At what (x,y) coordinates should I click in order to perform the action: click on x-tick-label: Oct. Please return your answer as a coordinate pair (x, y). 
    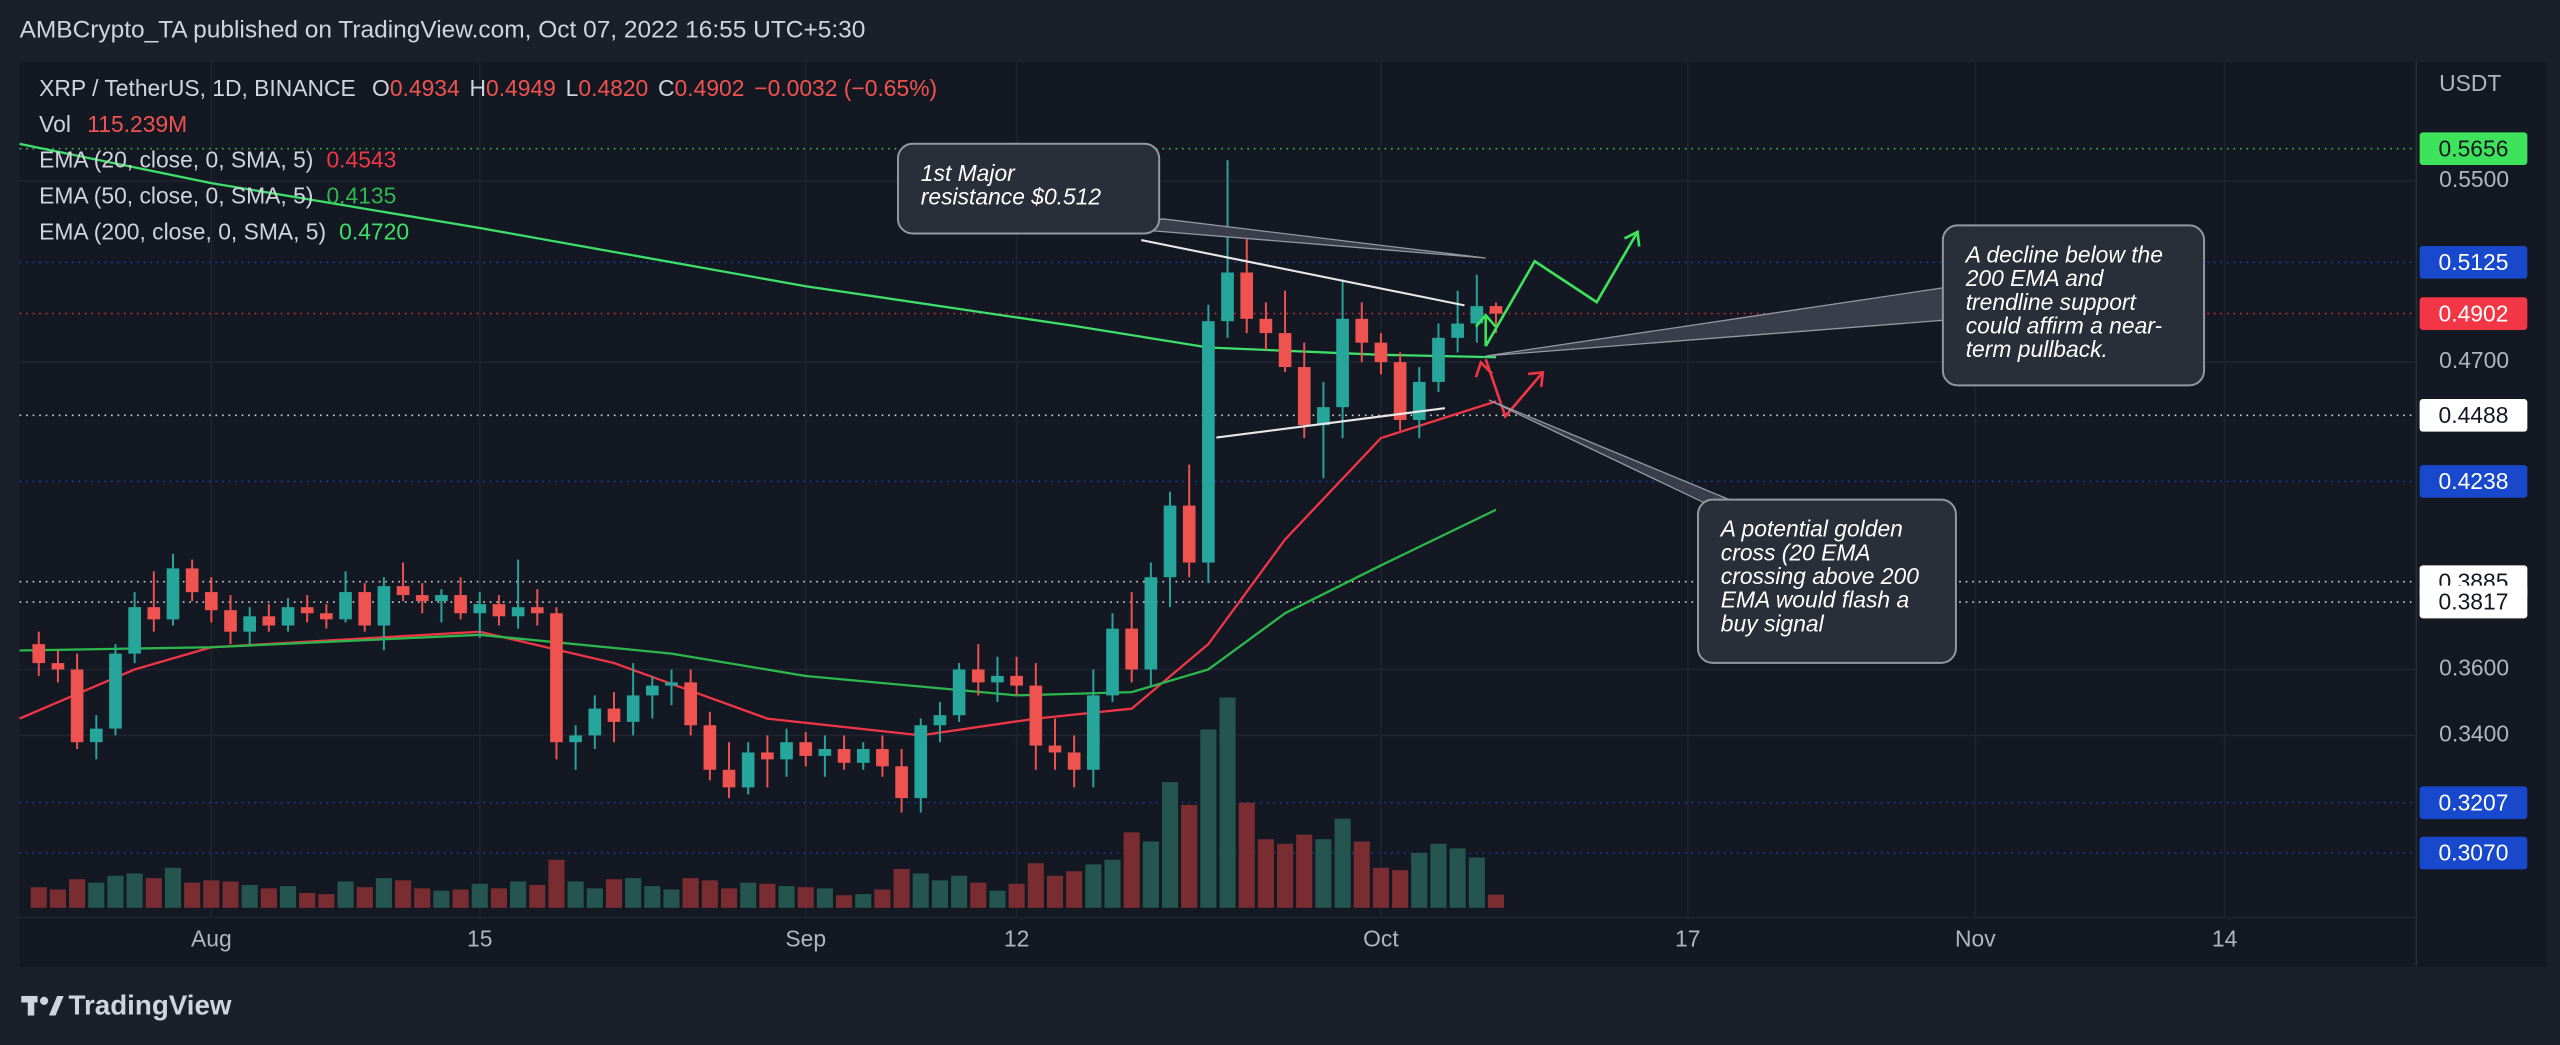
    Looking at the image, I should click on (1381, 938).